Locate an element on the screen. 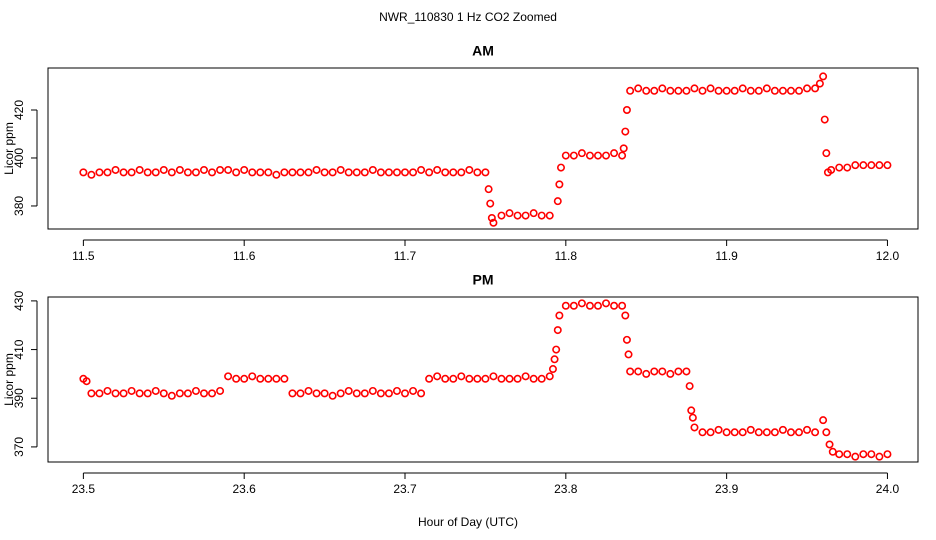 This screenshot has height=540, width=936. x-tick-label: 23.5 is located at coordinates (84, 489).